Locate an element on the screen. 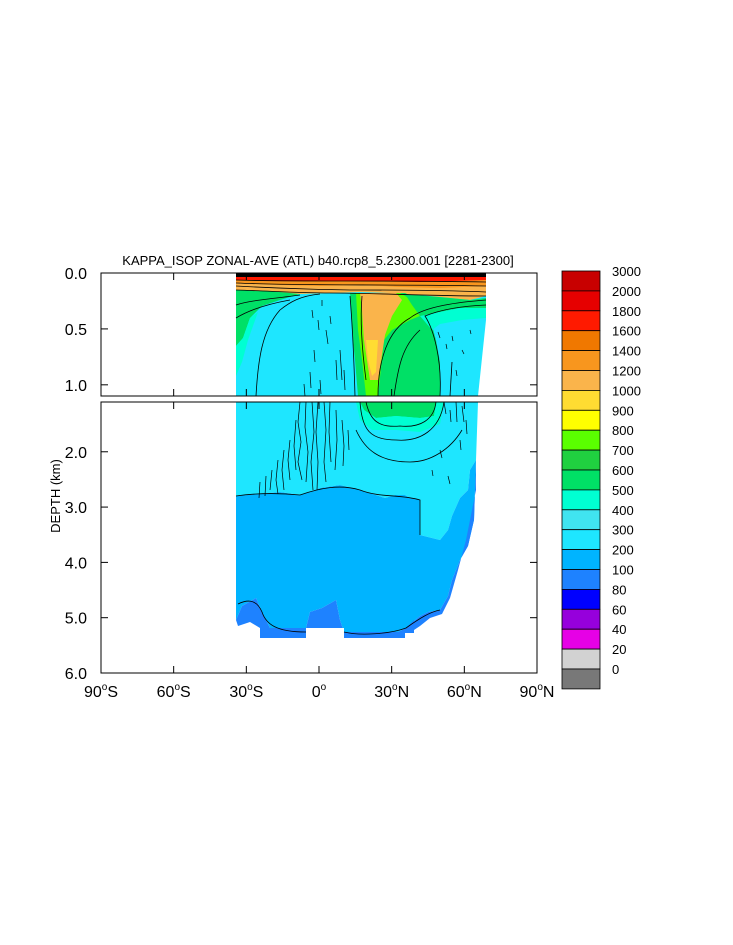  top-panel-field is located at coordinates (361, 334).